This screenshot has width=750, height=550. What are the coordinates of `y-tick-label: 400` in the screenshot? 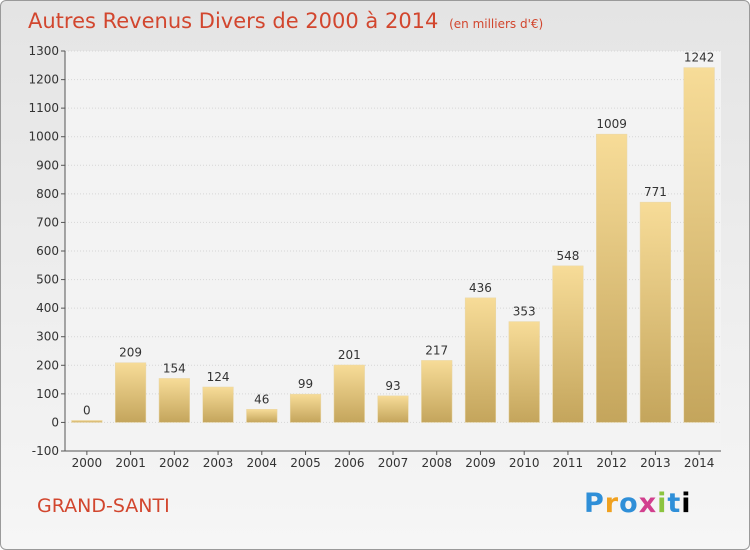 It's located at (47, 308).